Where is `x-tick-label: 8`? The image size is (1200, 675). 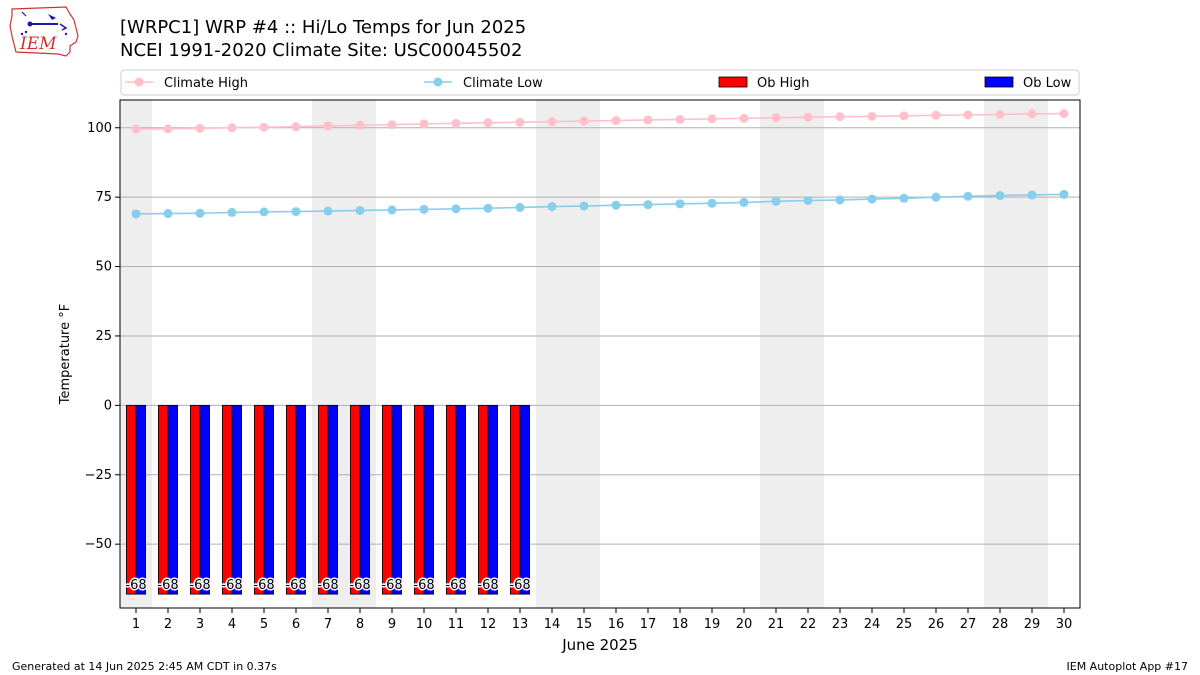 x-tick-label: 8 is located at coordinates (360, 624).